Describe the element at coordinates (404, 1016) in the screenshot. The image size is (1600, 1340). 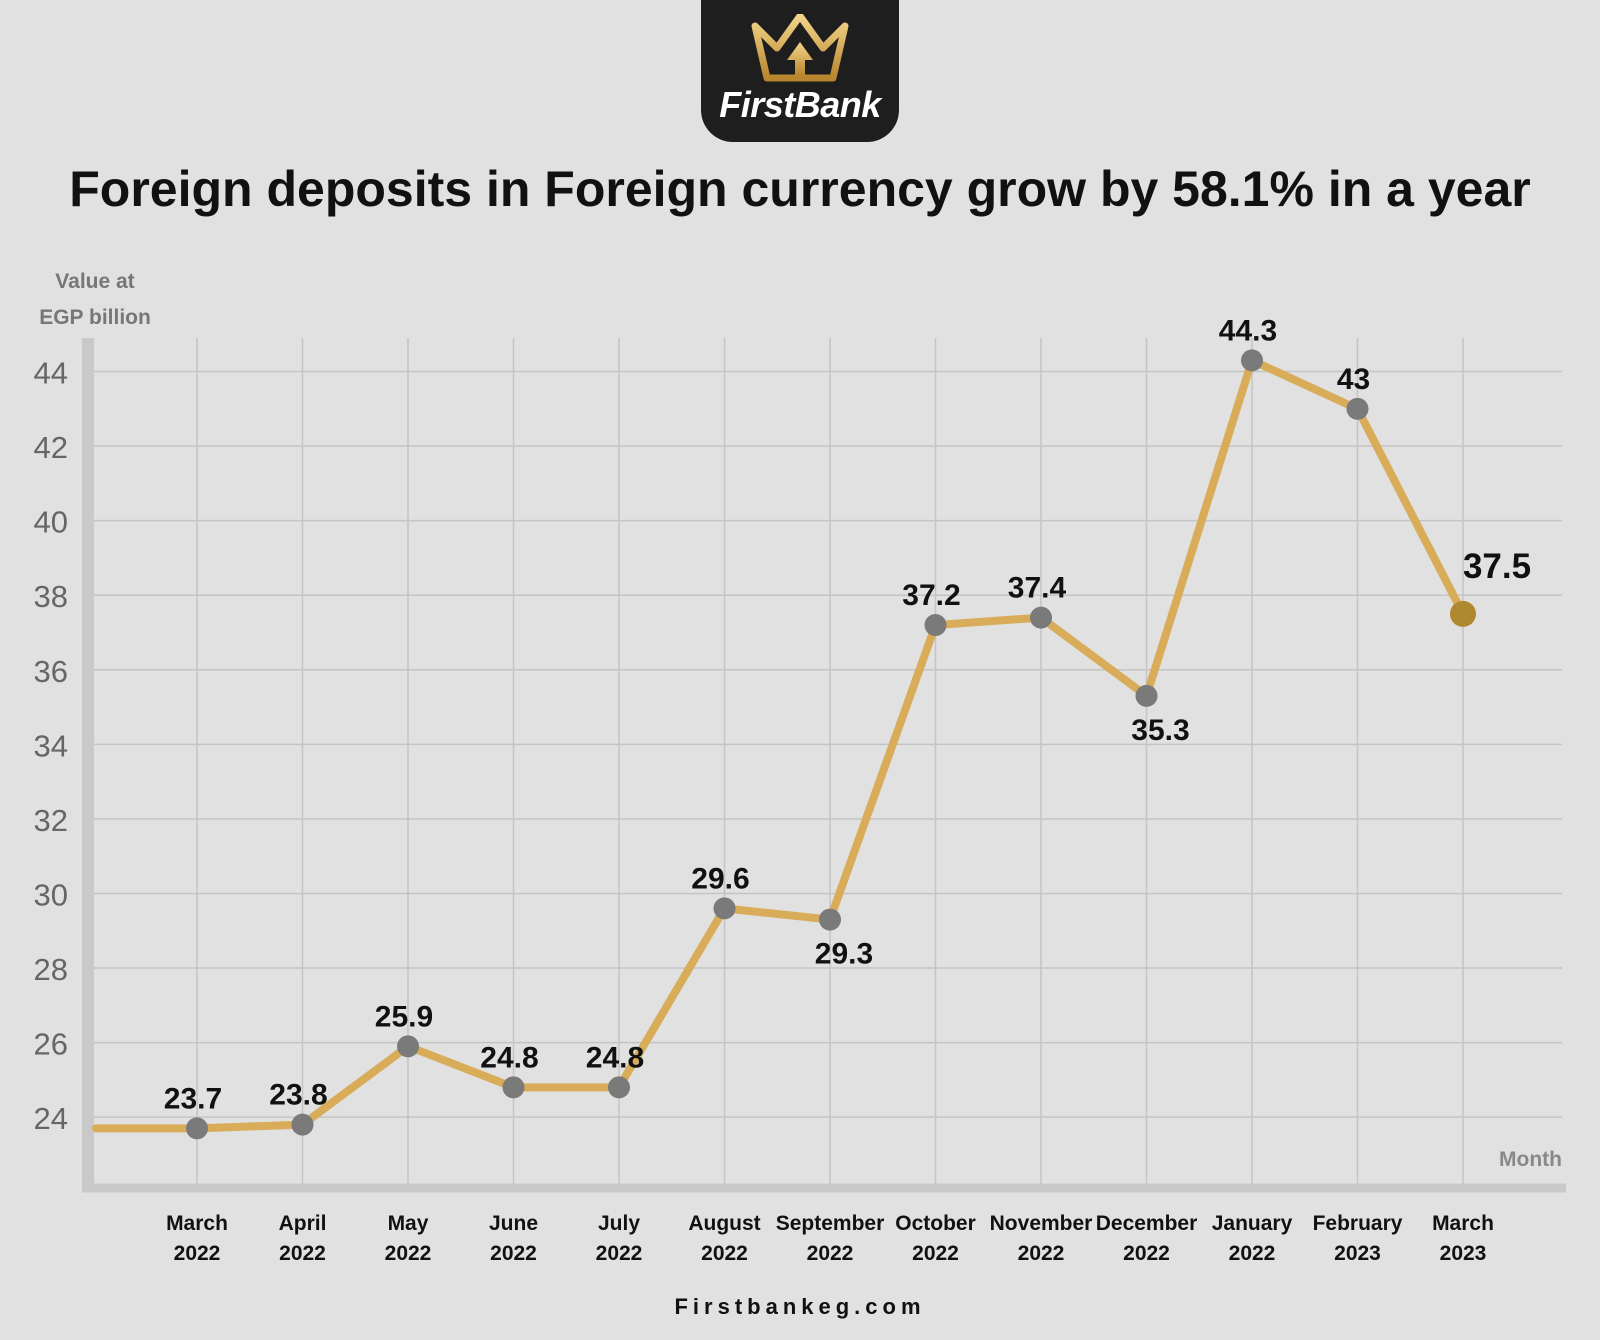
I see `data-label: 25.9` at that location.